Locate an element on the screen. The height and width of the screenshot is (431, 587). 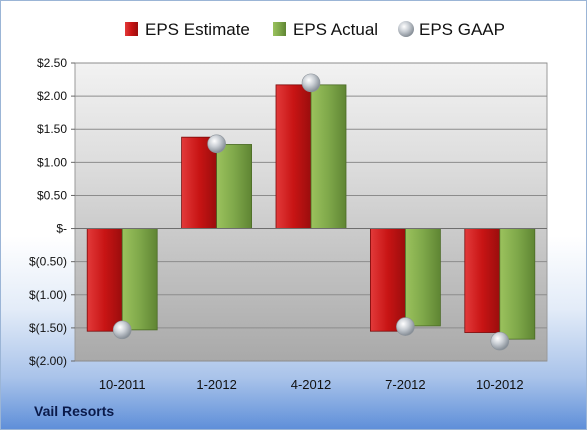
y-tick-label: $1.50 is located at coordinates (52, 129).